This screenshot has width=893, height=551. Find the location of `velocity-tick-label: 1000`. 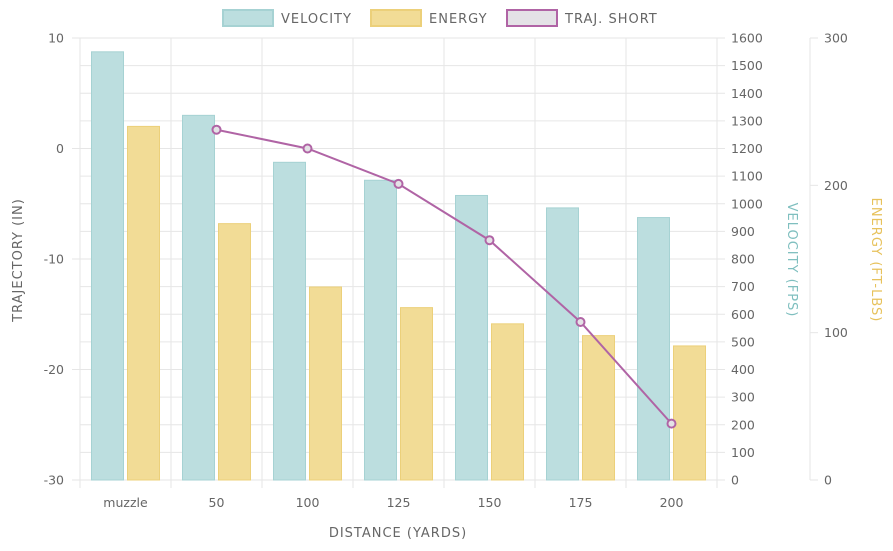

velocity-tick-label: 1000 is located at coordinates (747, 203).